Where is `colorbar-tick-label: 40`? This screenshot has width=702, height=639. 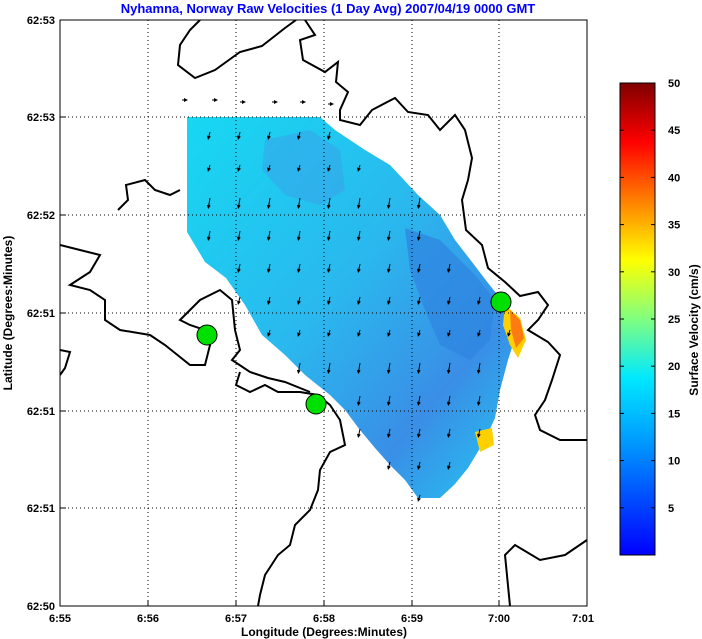
colorbar-tick-label: 40 is located at coordinates (674, 178).